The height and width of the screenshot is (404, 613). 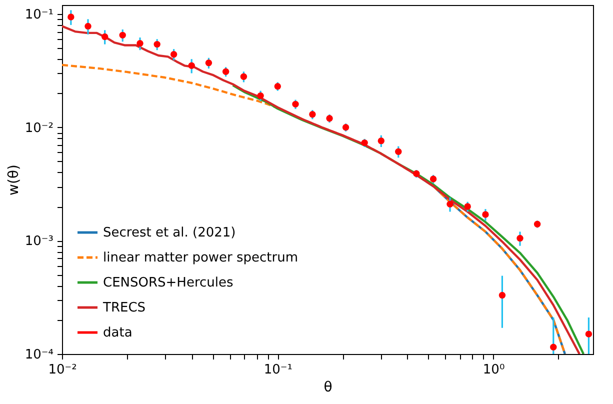 What do you see at coordinates (493, 370) in the screenshot?
I see `x-tick-label: 10⁰` at bounding box center [493, 370].